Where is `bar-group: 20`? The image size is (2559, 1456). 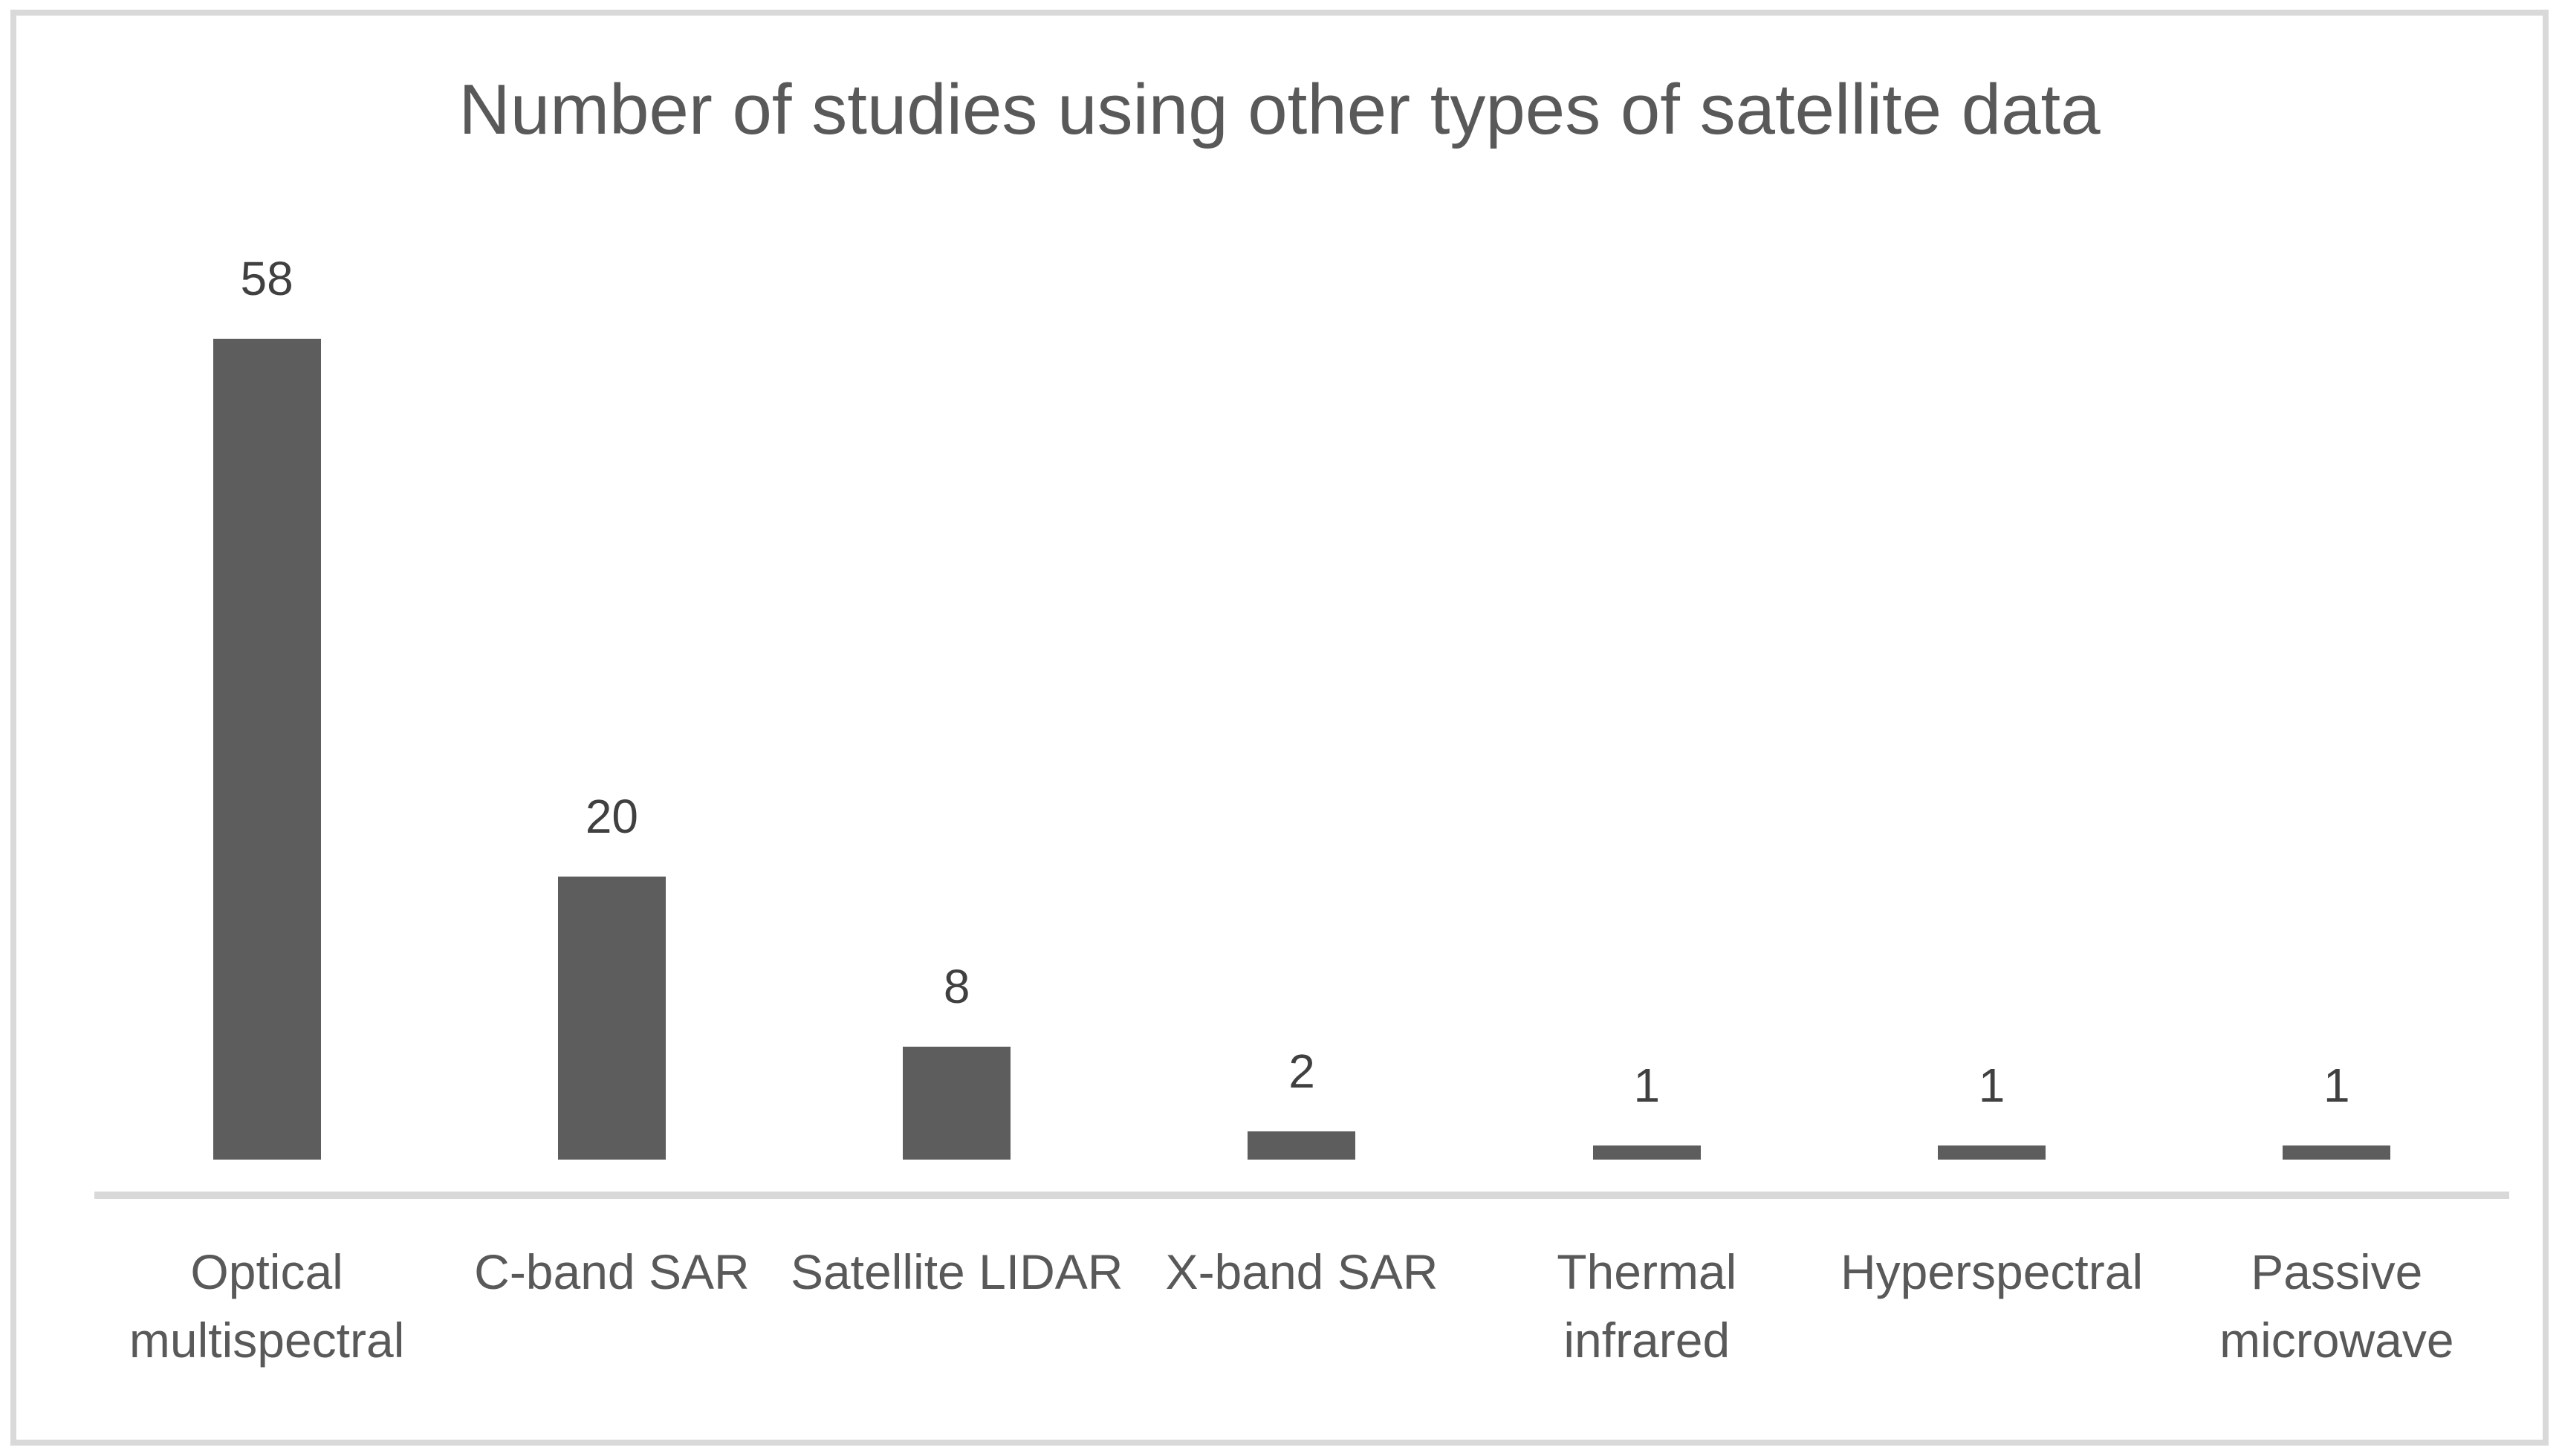
bar-group: 20 is located at coordinates (611, 684).